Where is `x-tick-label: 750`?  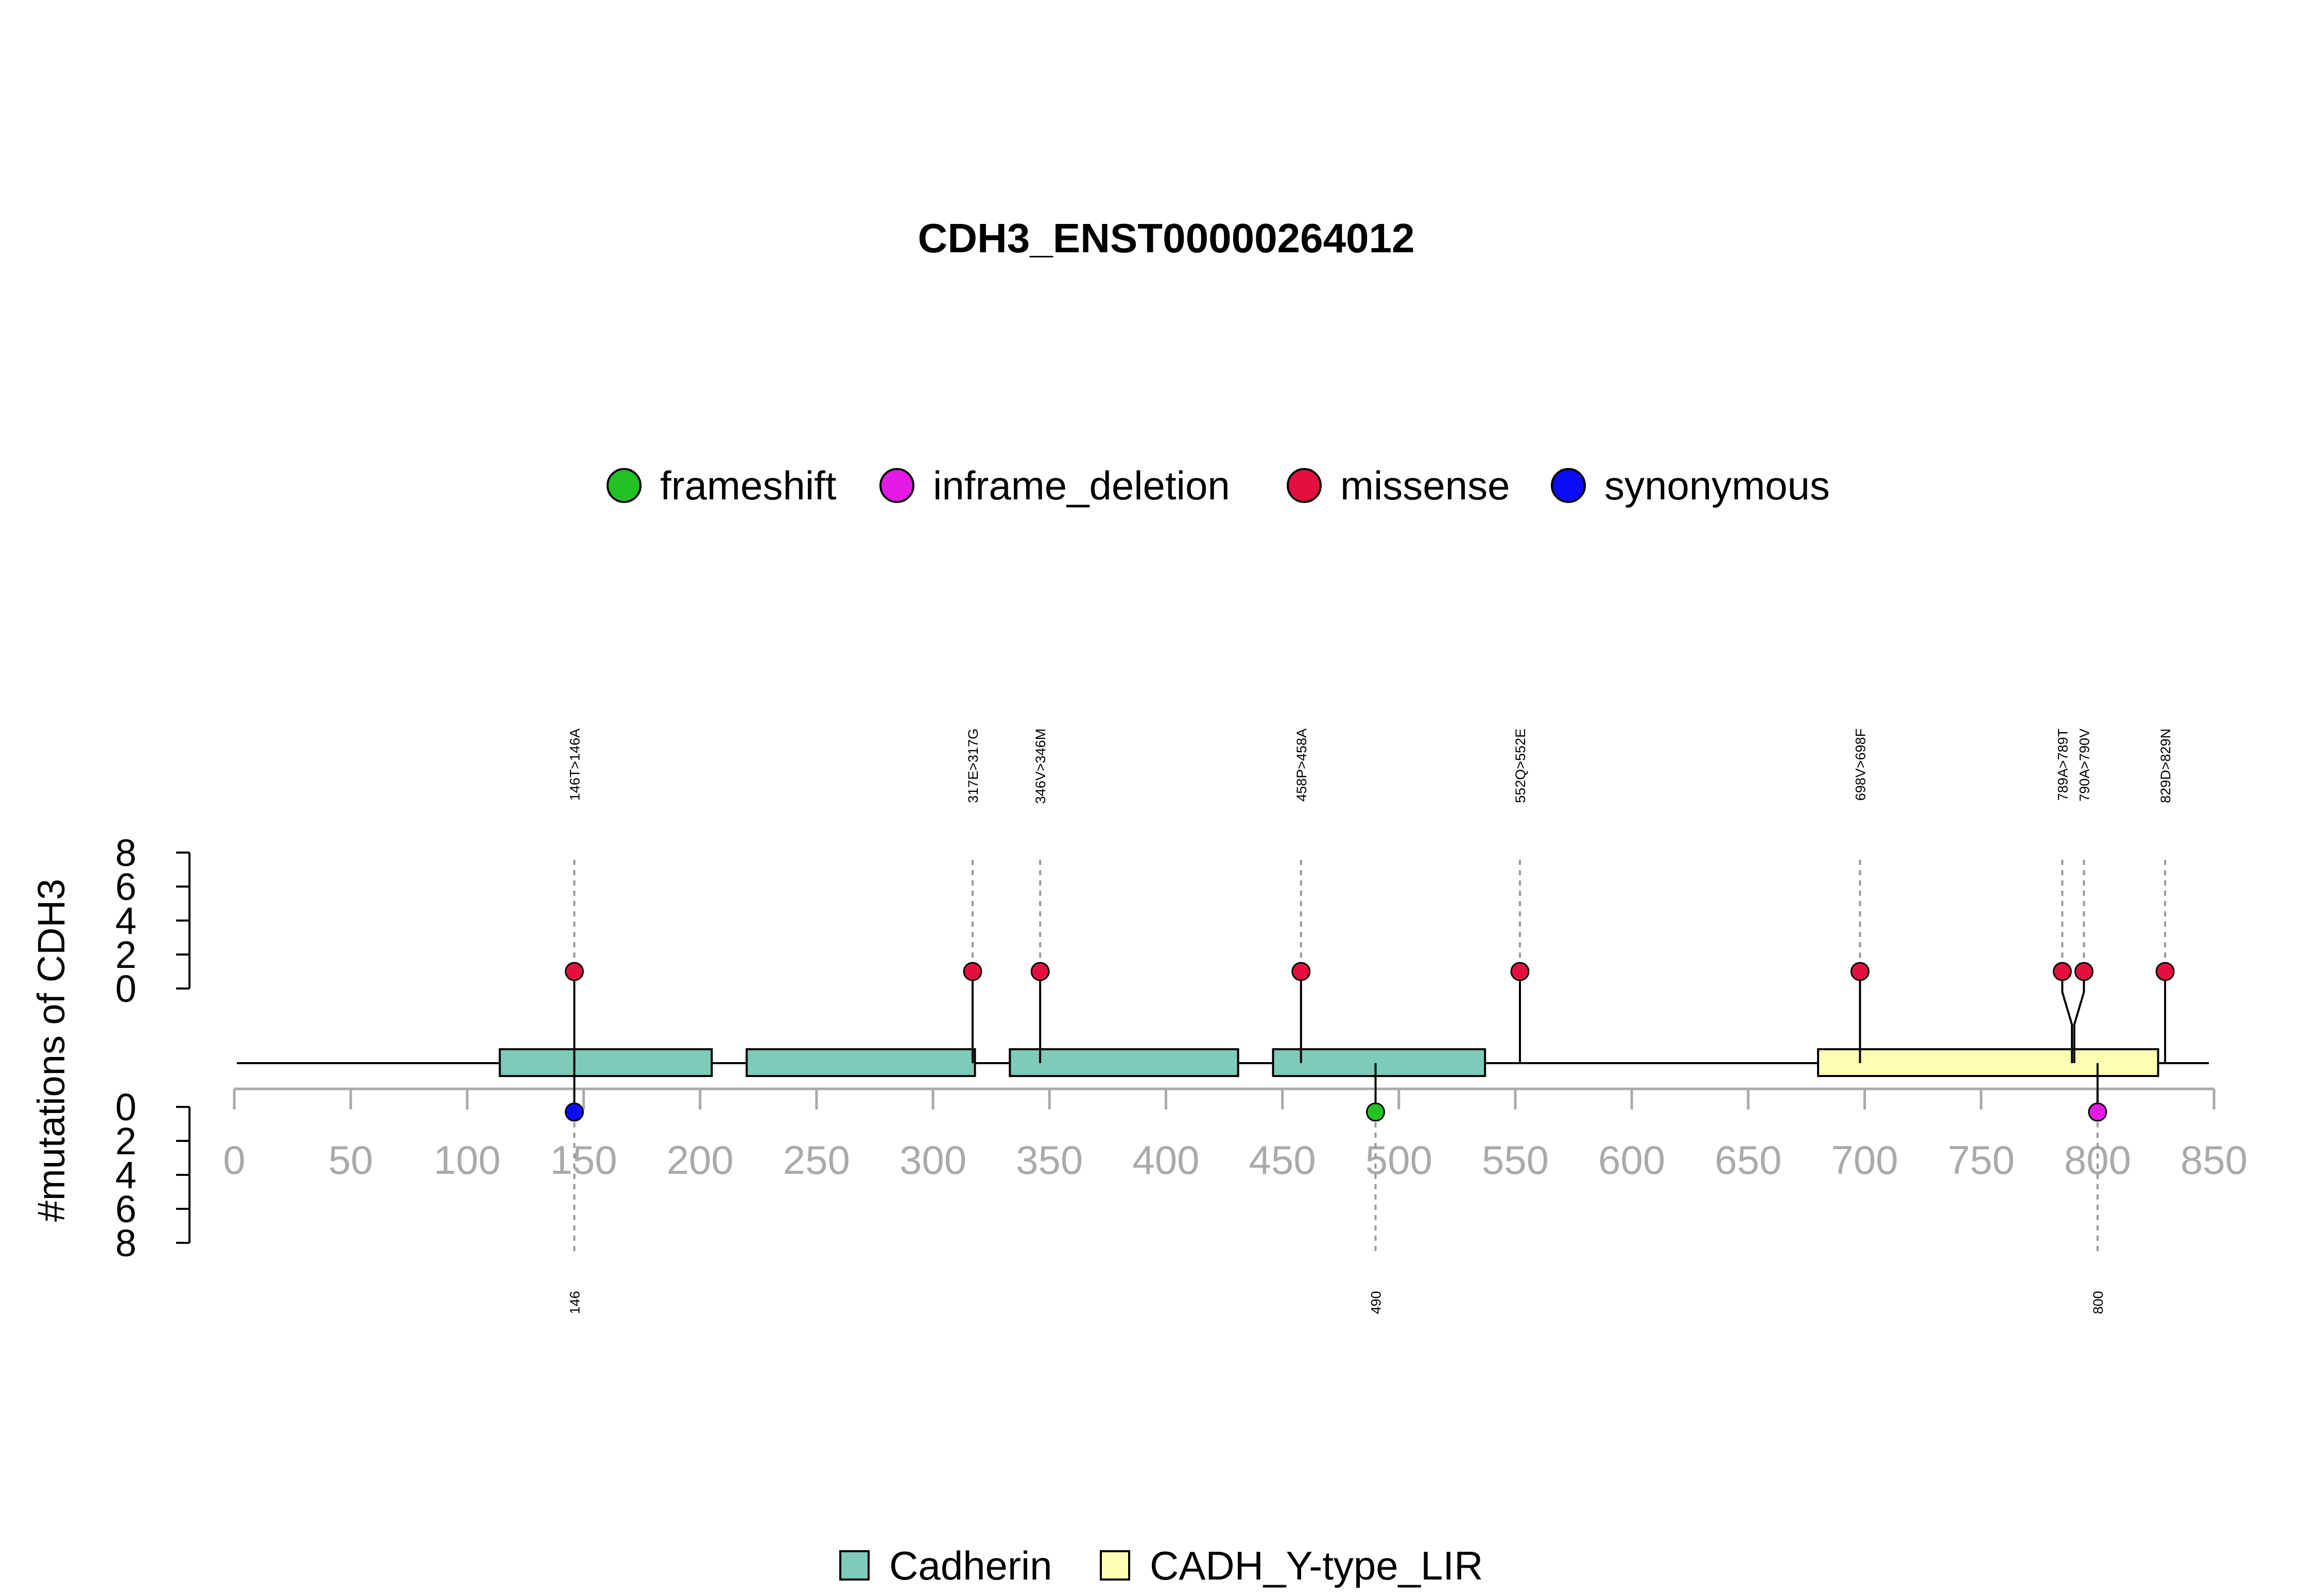
x-tick-label: 750 is located at coordinates (1981, 1160).